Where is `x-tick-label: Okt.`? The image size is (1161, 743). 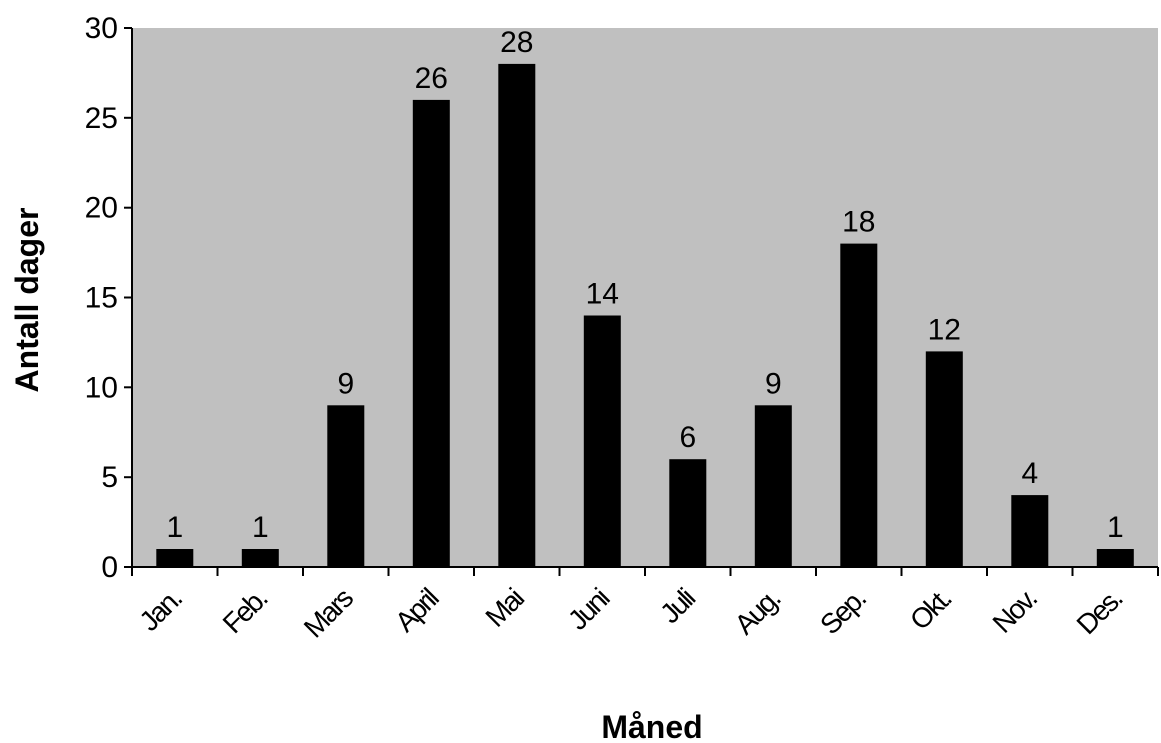 x-tick-label: Okt. is located at coordinates (930, 609).